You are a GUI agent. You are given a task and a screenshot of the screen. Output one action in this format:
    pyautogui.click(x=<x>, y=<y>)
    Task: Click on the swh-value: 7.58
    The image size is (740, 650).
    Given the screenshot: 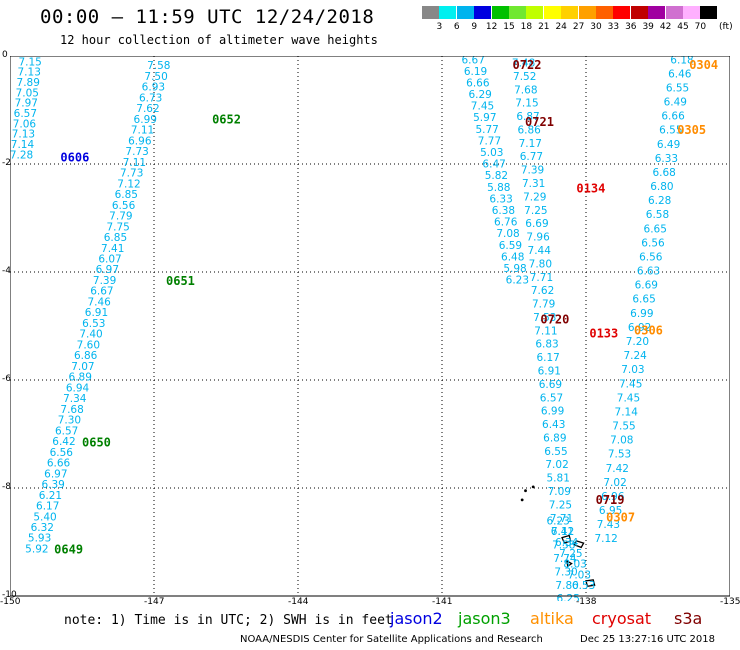 What is the action you would take?
    pyautogui.click(x=563, y=546)
    